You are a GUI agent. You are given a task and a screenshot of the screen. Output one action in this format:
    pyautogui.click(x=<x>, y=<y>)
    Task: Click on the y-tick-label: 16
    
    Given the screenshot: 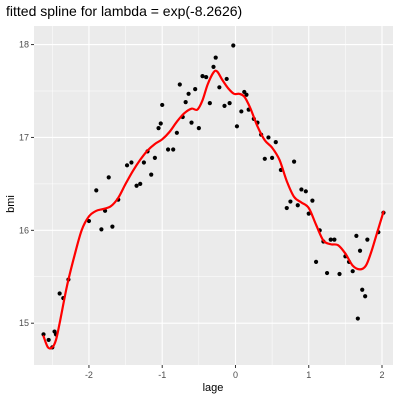 What is the action you would take?
    pyautogui.click(x=24, y=230)
    